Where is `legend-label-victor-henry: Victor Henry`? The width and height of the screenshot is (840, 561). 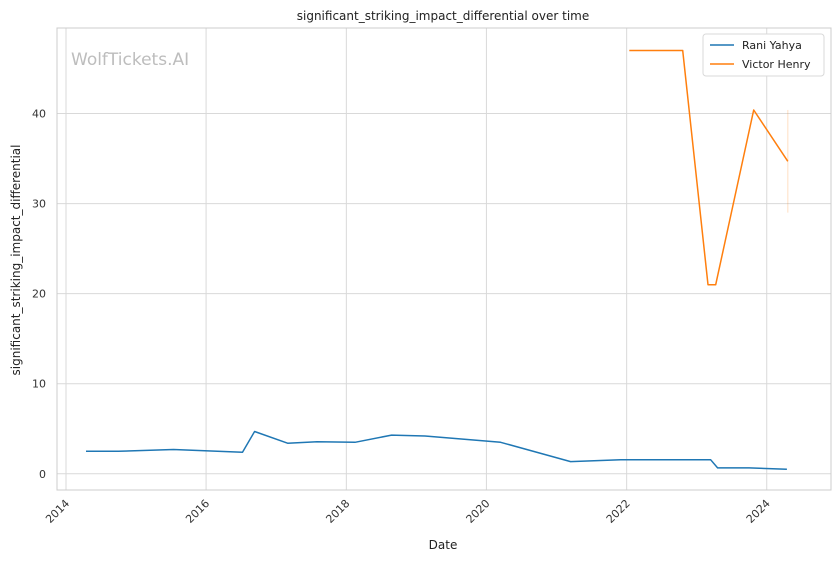 legend-label-victor-henry: Victor Henry is located at coordinates (776, 64).